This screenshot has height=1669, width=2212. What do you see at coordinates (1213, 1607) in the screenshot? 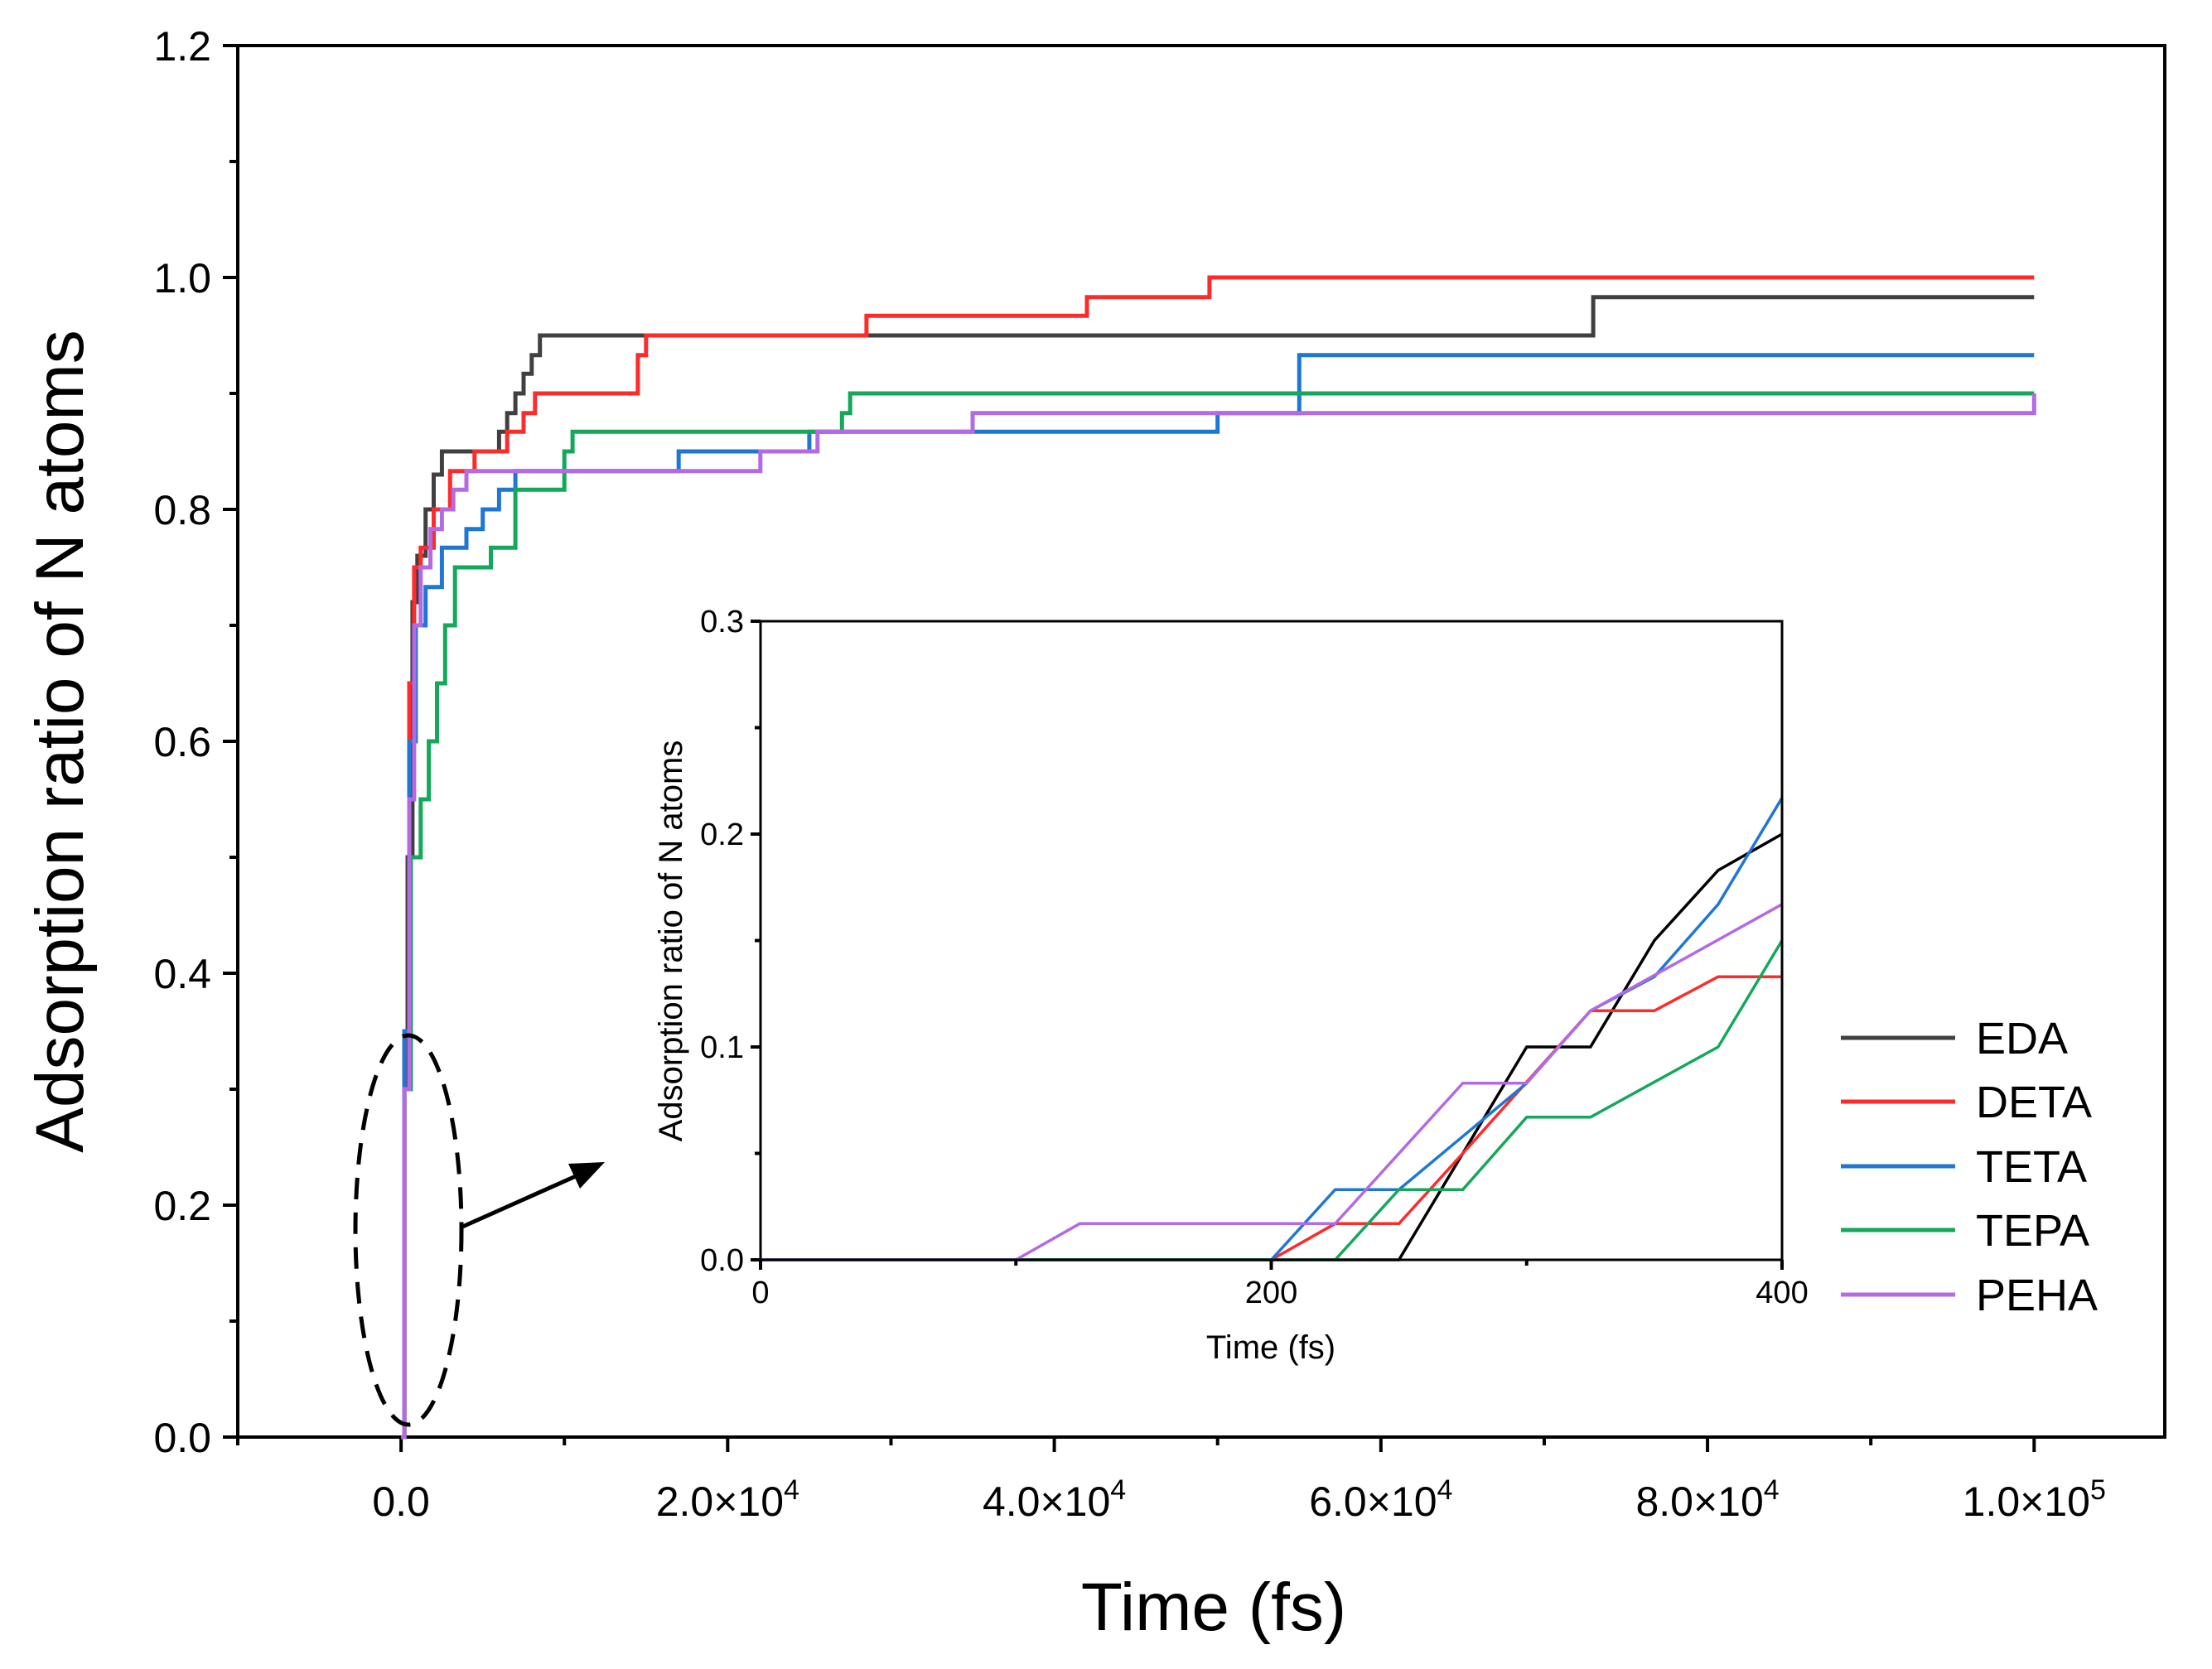
I see `main-x-axis-title: Time (fs)` at bounding box center [1213, 1607].